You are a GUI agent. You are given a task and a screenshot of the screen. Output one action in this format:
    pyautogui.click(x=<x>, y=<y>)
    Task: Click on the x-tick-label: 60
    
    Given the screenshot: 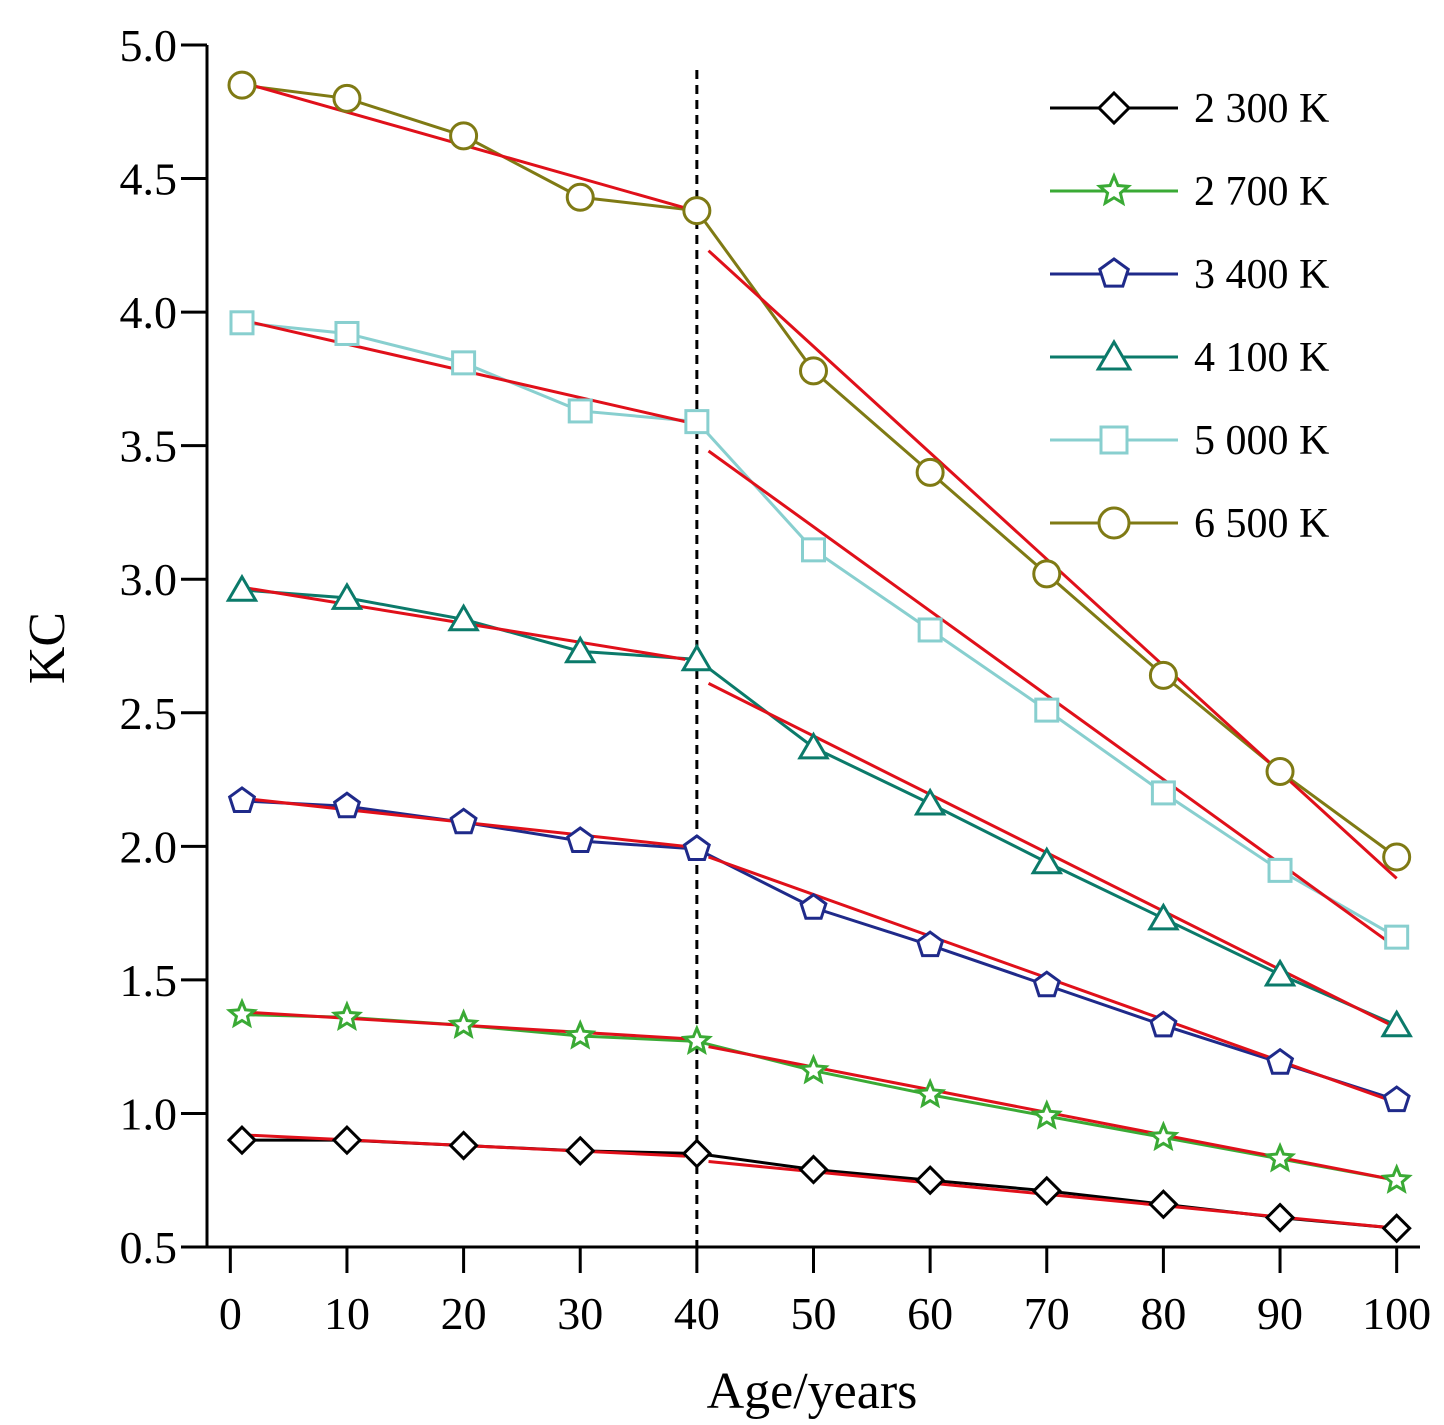 What is the action you would take?
    pyautogui.click(x=930, y=1313)
    